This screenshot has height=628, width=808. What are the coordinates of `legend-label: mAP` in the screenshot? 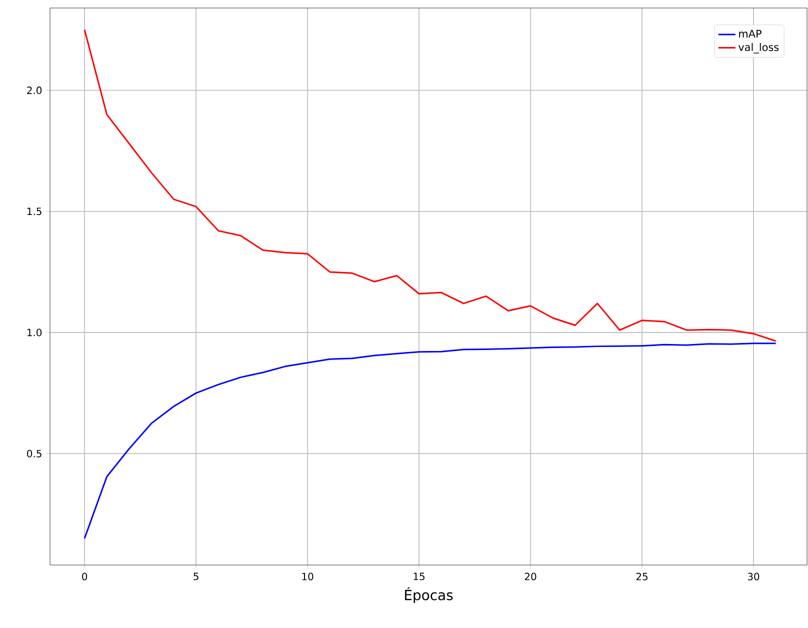 It's located at (750, 34).